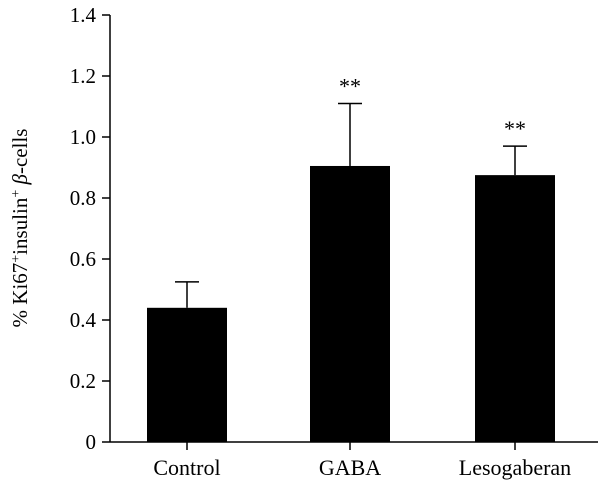 The height and width of the screenshot is (484, 600). Describe the element at coordinates (20, 151) in the screenshot. I see `ylabel-suffix: -cells` at that location.